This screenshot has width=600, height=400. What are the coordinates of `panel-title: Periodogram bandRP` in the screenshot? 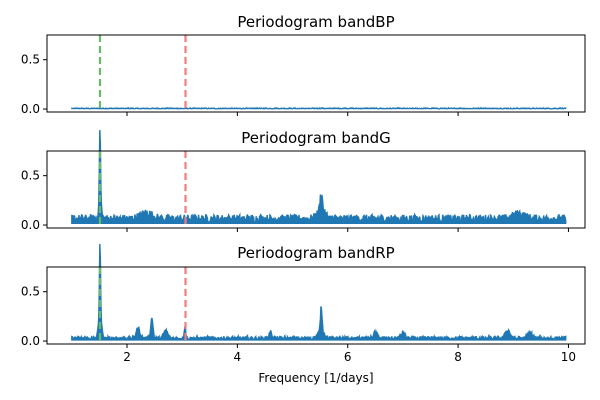 It's located at (315, 253).